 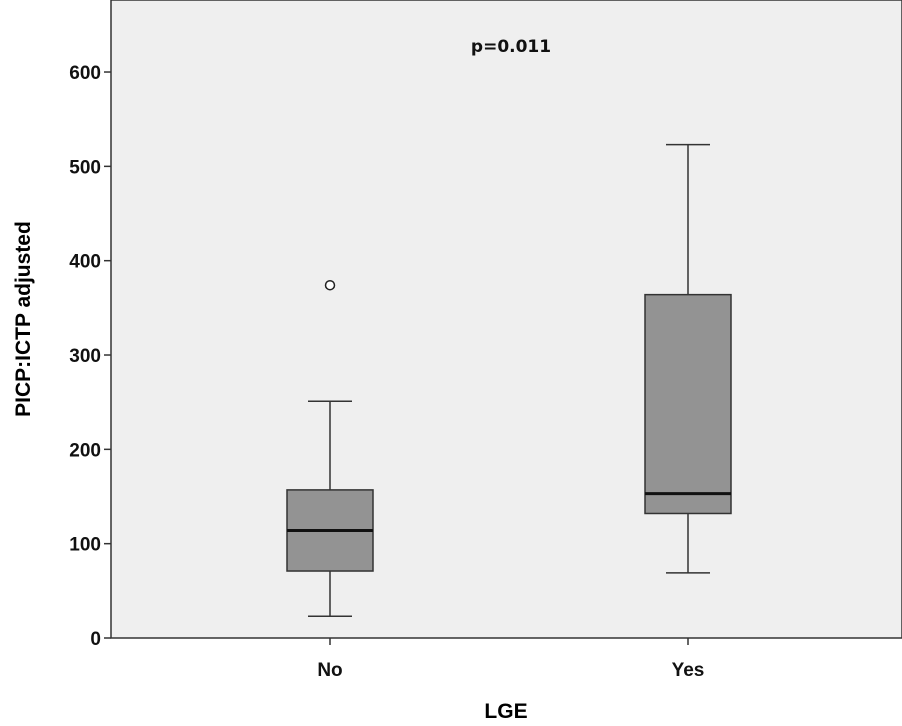 What do you see at coordinates (505, 711) in the screenshot?
I see `x-axis-title: LGE` at bounding box center [505, 711].